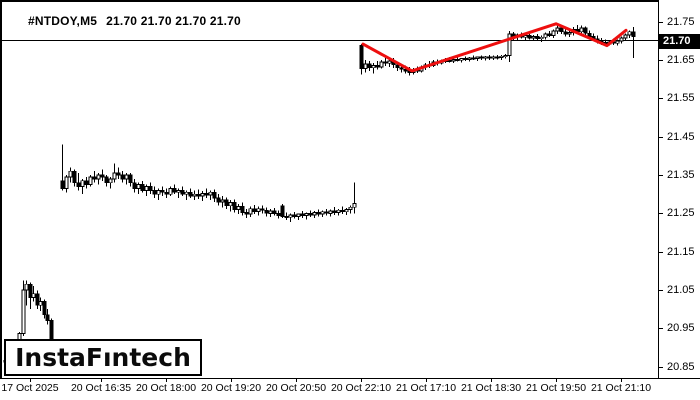 Image resolution: width=700 pixels, height=400 pixels. Describe the element at coordinates (681, 136) in the screenshot. I see `price-axis-label: 21.45` at that location.